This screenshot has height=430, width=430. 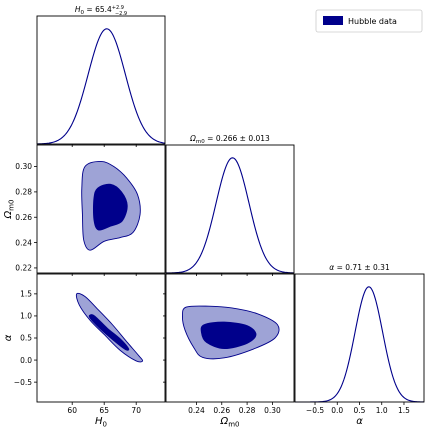 What do you see at coordinates (101, 11) in the screenshot?
I see `panel-title: H0 = 65.4+2.9 −2.9` at bounding box center [101, 11].